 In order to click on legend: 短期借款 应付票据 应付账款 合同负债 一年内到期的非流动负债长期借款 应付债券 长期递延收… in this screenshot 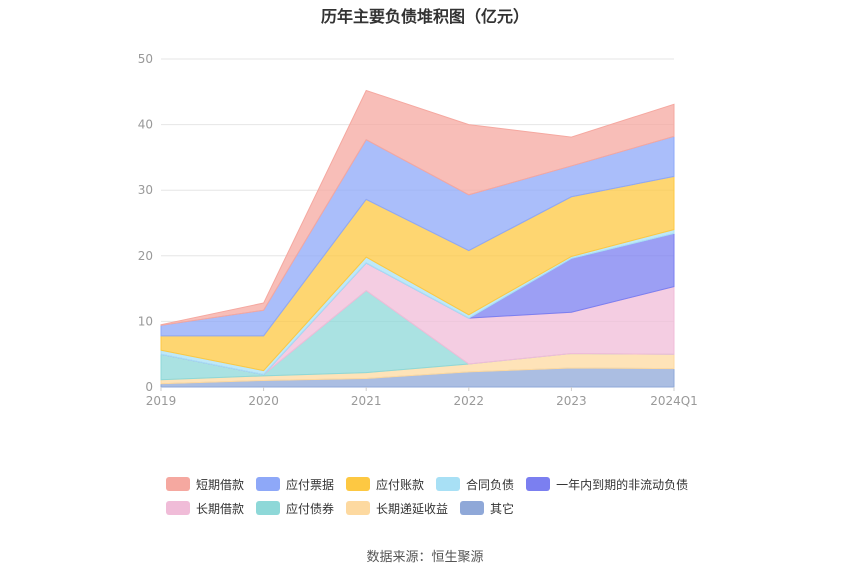, I will do `click(446, 496)`.